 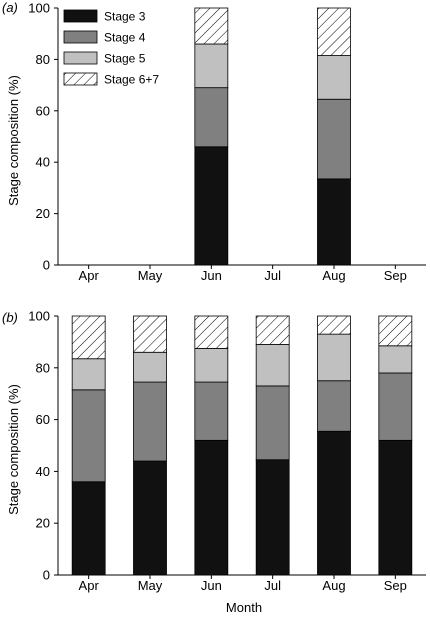 What do you see at coordinates (125, 38) in the screenshot?
I see `legend-label-stage-4: Stage 4` at bounding box center [125, 38].